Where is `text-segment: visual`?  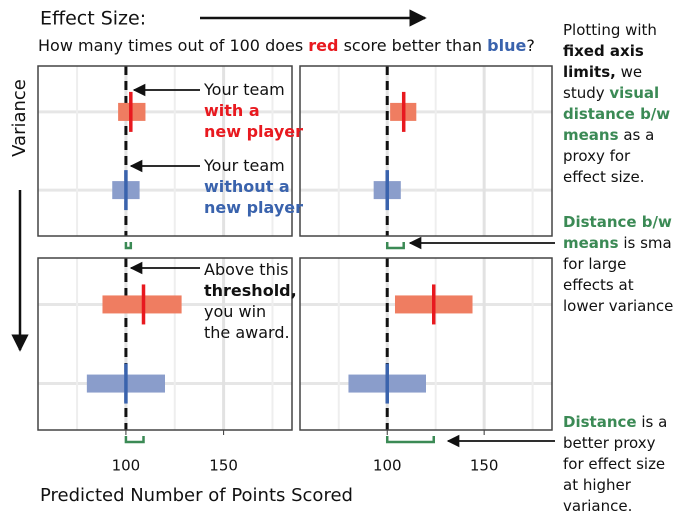
text-segment: visual is located at coordinates (634, 93).